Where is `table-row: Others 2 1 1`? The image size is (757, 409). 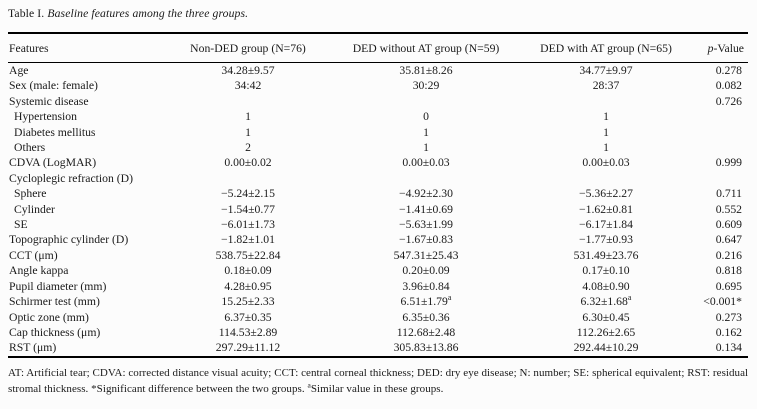
table-row: Others 2 1 1 is located at coordinates (378, 147).